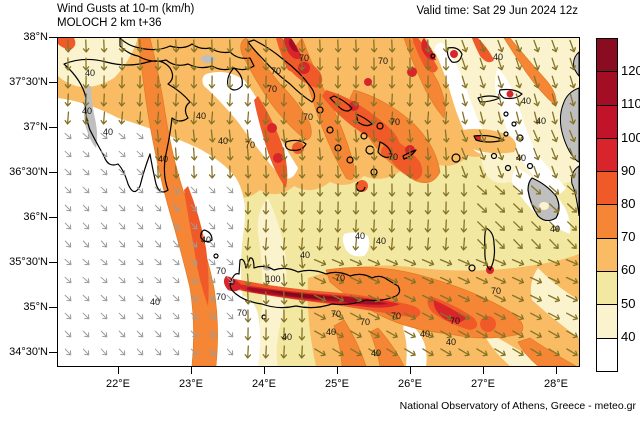  Describe the element at coordinates (410, 384) in the screenshot. I see `lon-tick-label: 26°E` at that location.